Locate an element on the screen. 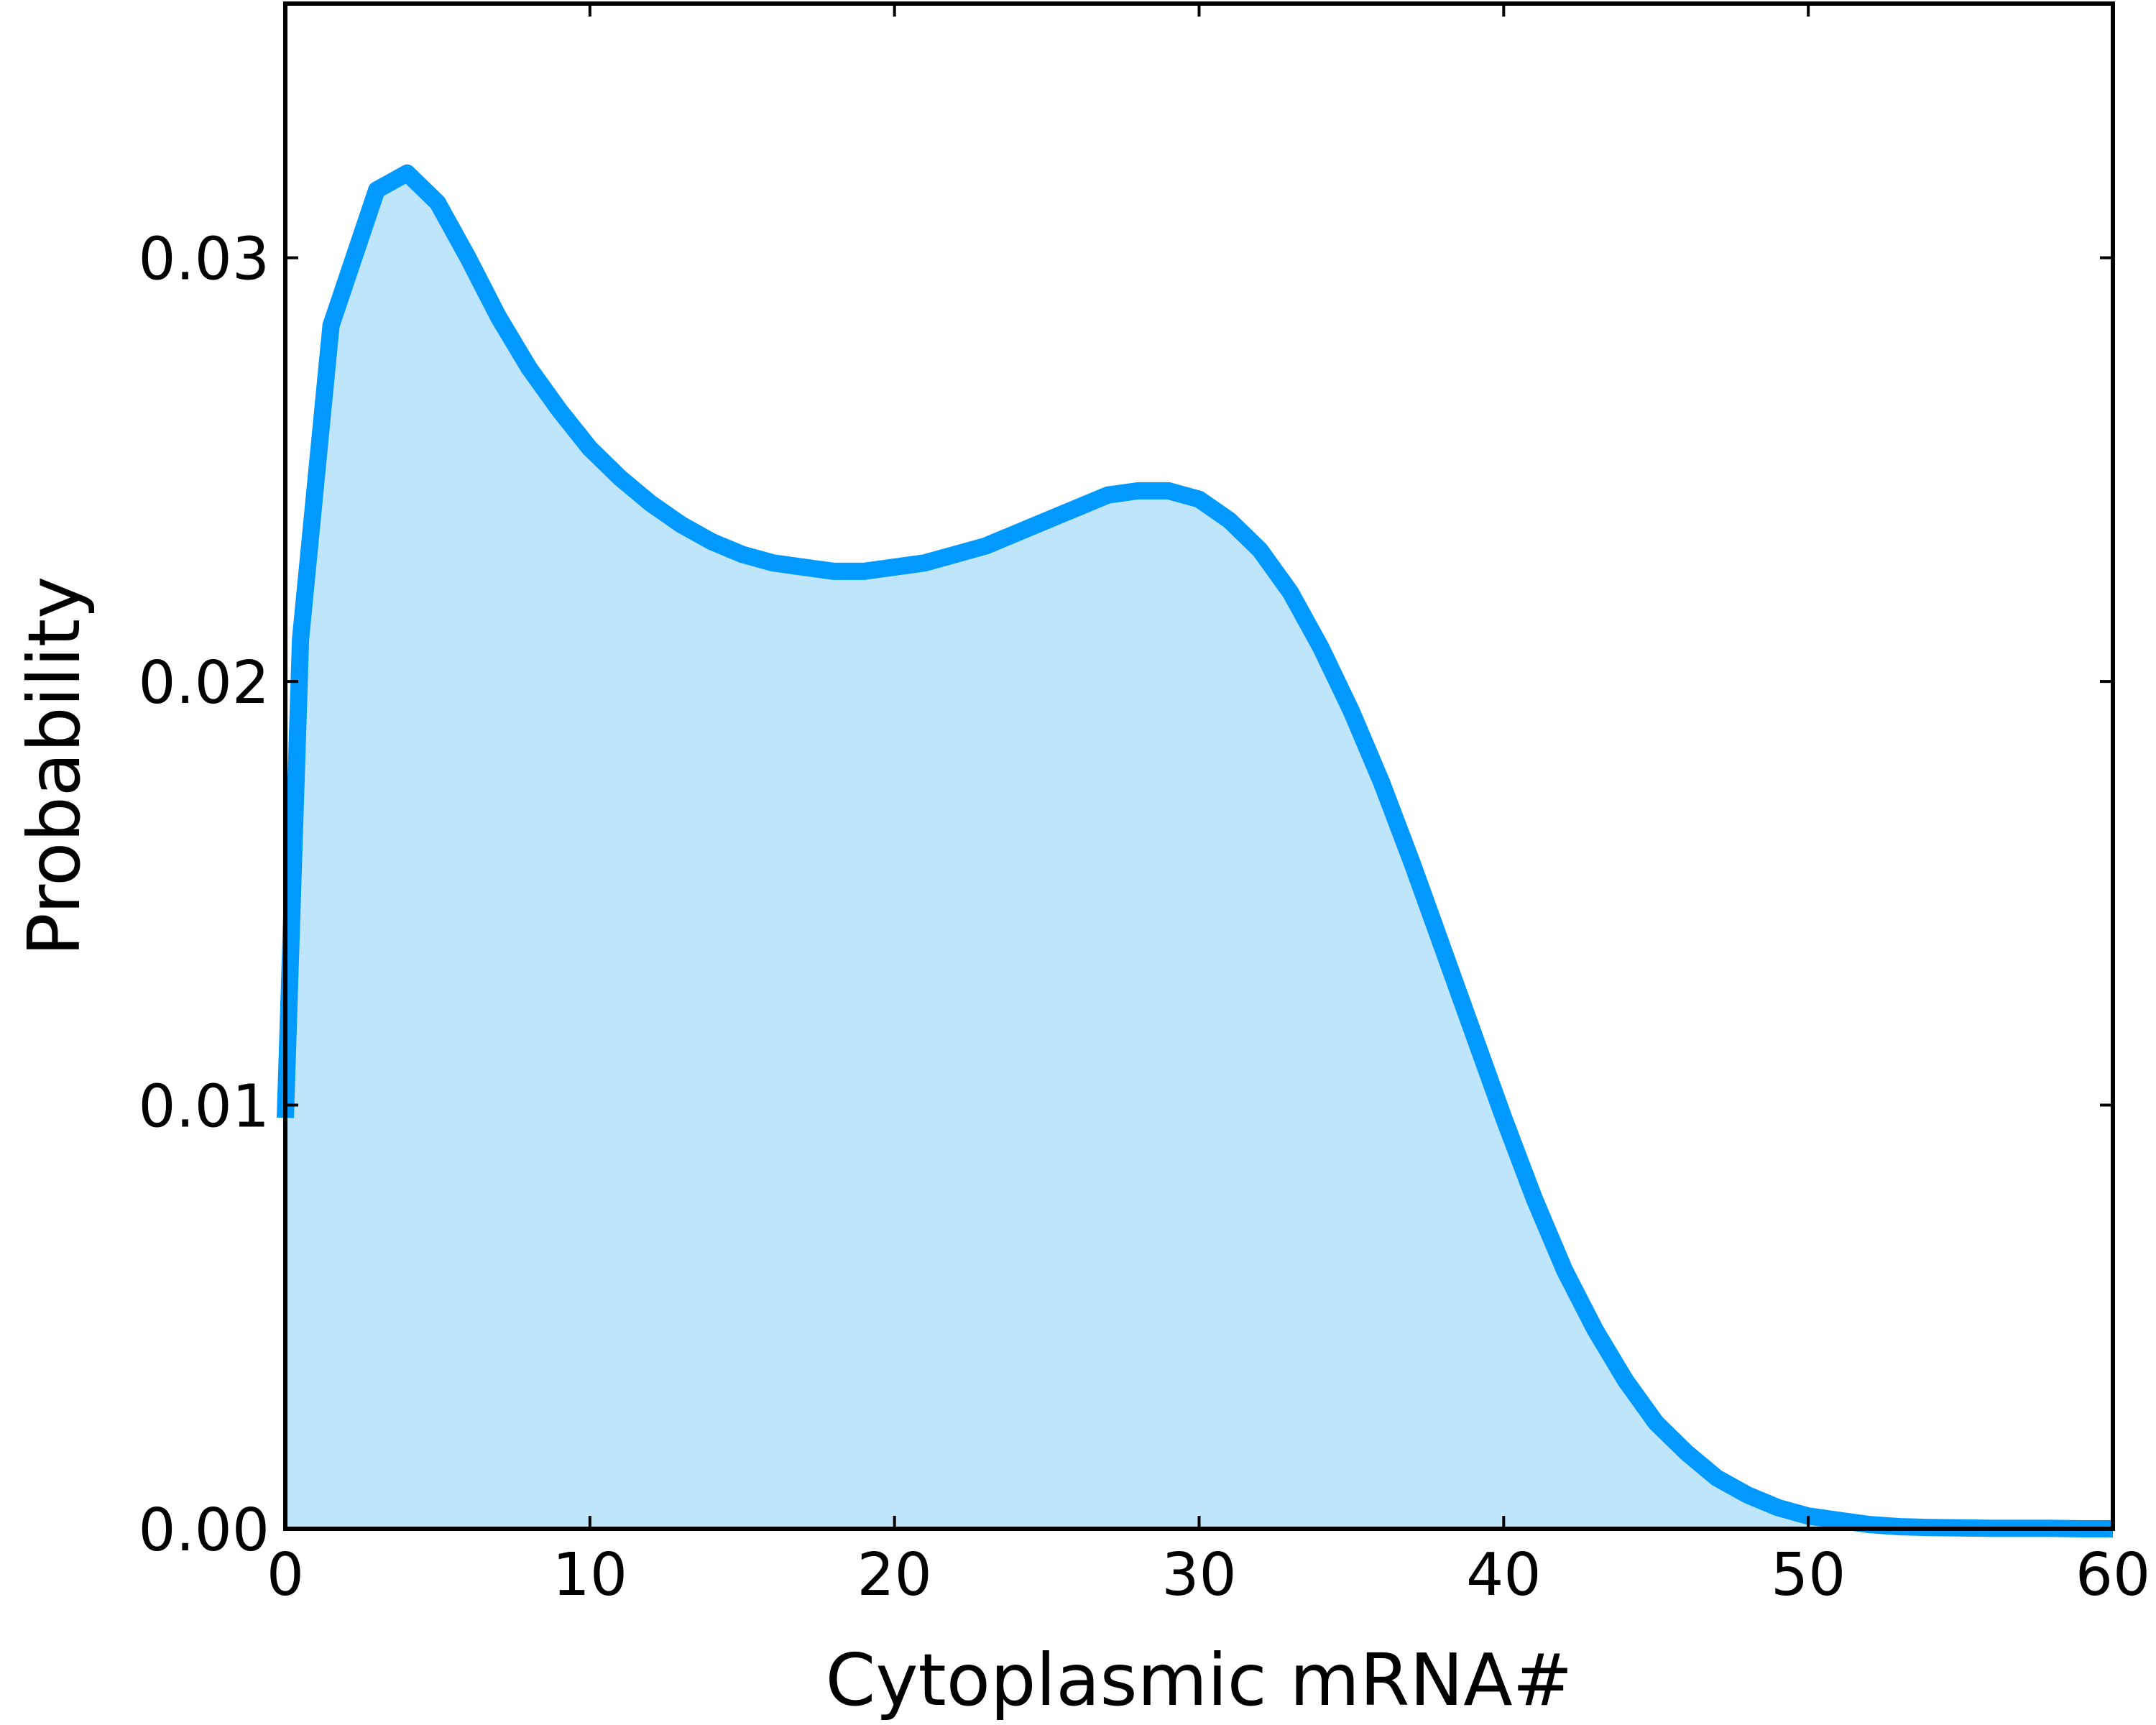 The image size is (2156, 1725). x-tick-label: 0 is located at coordinates (285, 1575).